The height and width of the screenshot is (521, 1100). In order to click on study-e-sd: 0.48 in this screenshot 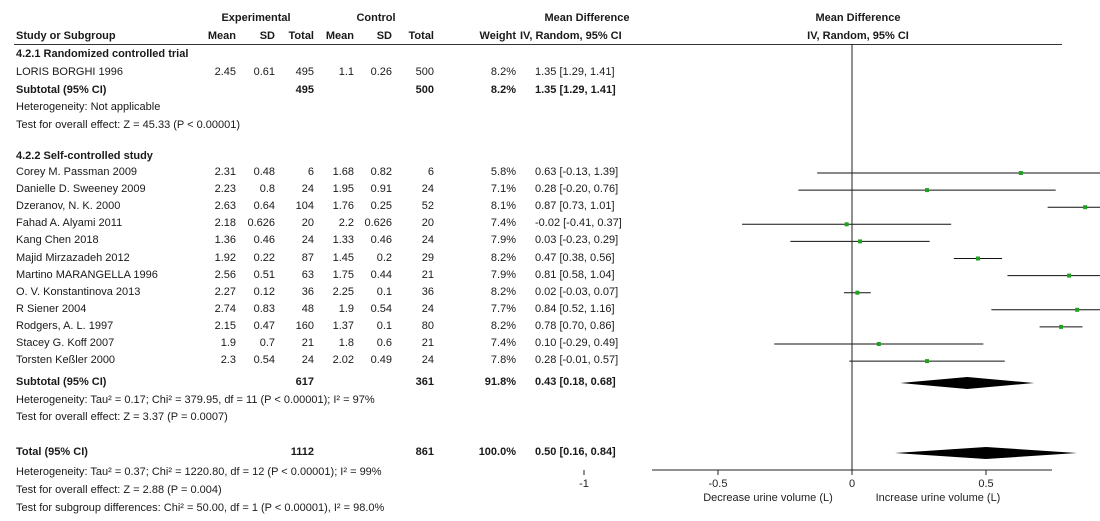, I will do `click(264, 172)`.